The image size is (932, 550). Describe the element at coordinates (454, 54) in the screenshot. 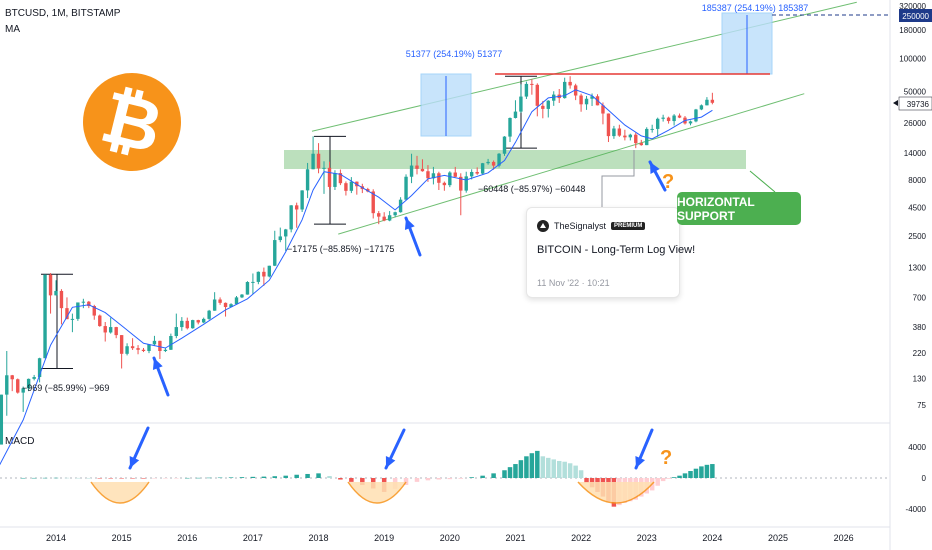

I see `measurement-label: 51377 (254.19%) 51377` at that location.